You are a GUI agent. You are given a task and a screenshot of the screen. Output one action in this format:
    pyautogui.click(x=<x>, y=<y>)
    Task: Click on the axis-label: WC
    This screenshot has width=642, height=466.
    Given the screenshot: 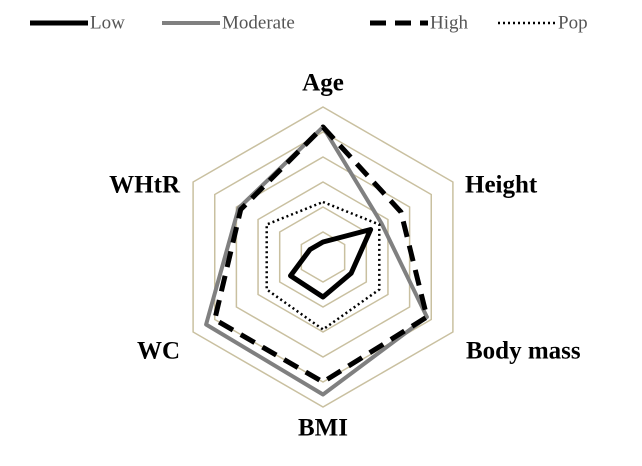 What is the action you would take?
    pyautogui.click(x=158, y=351)
    